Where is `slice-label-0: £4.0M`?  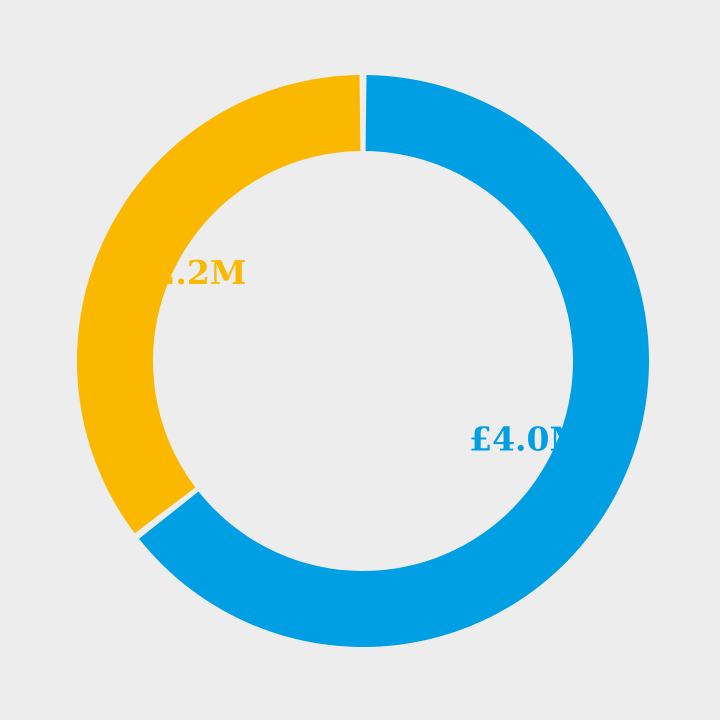
slice-label-0: £4.0M is located at coordinates (527, 439).